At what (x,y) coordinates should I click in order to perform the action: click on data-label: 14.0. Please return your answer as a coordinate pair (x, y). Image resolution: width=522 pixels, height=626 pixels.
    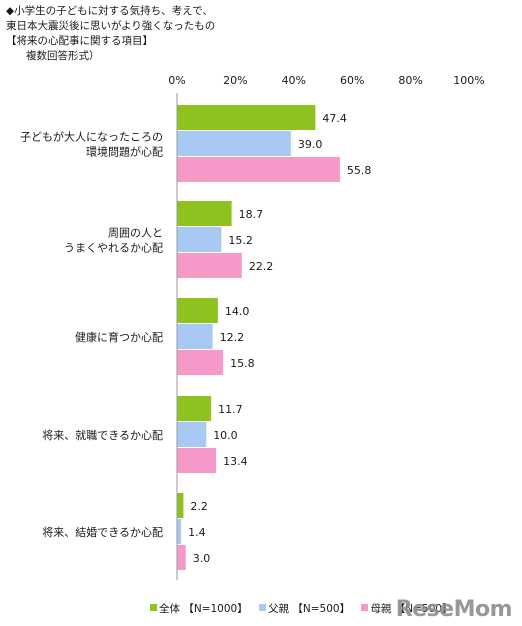
    Looking at the image, I should click on (237, 311).